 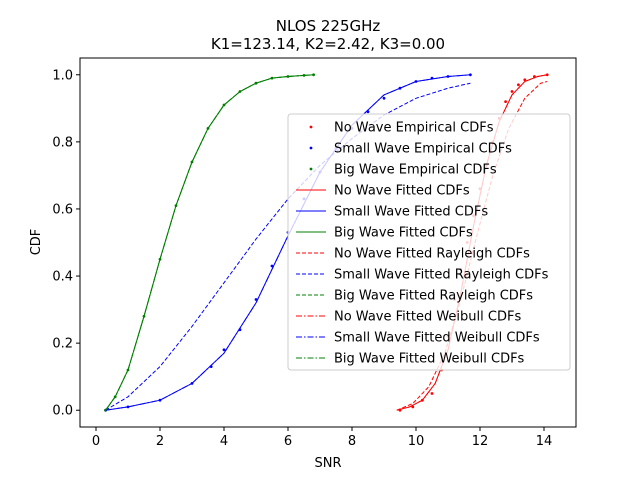 What do you see at coordinates (433, 296) in the screenshot?
I see `legend-label: Big Wave Fitted Rayleigh CDFs` at bounding box center [433, 296].